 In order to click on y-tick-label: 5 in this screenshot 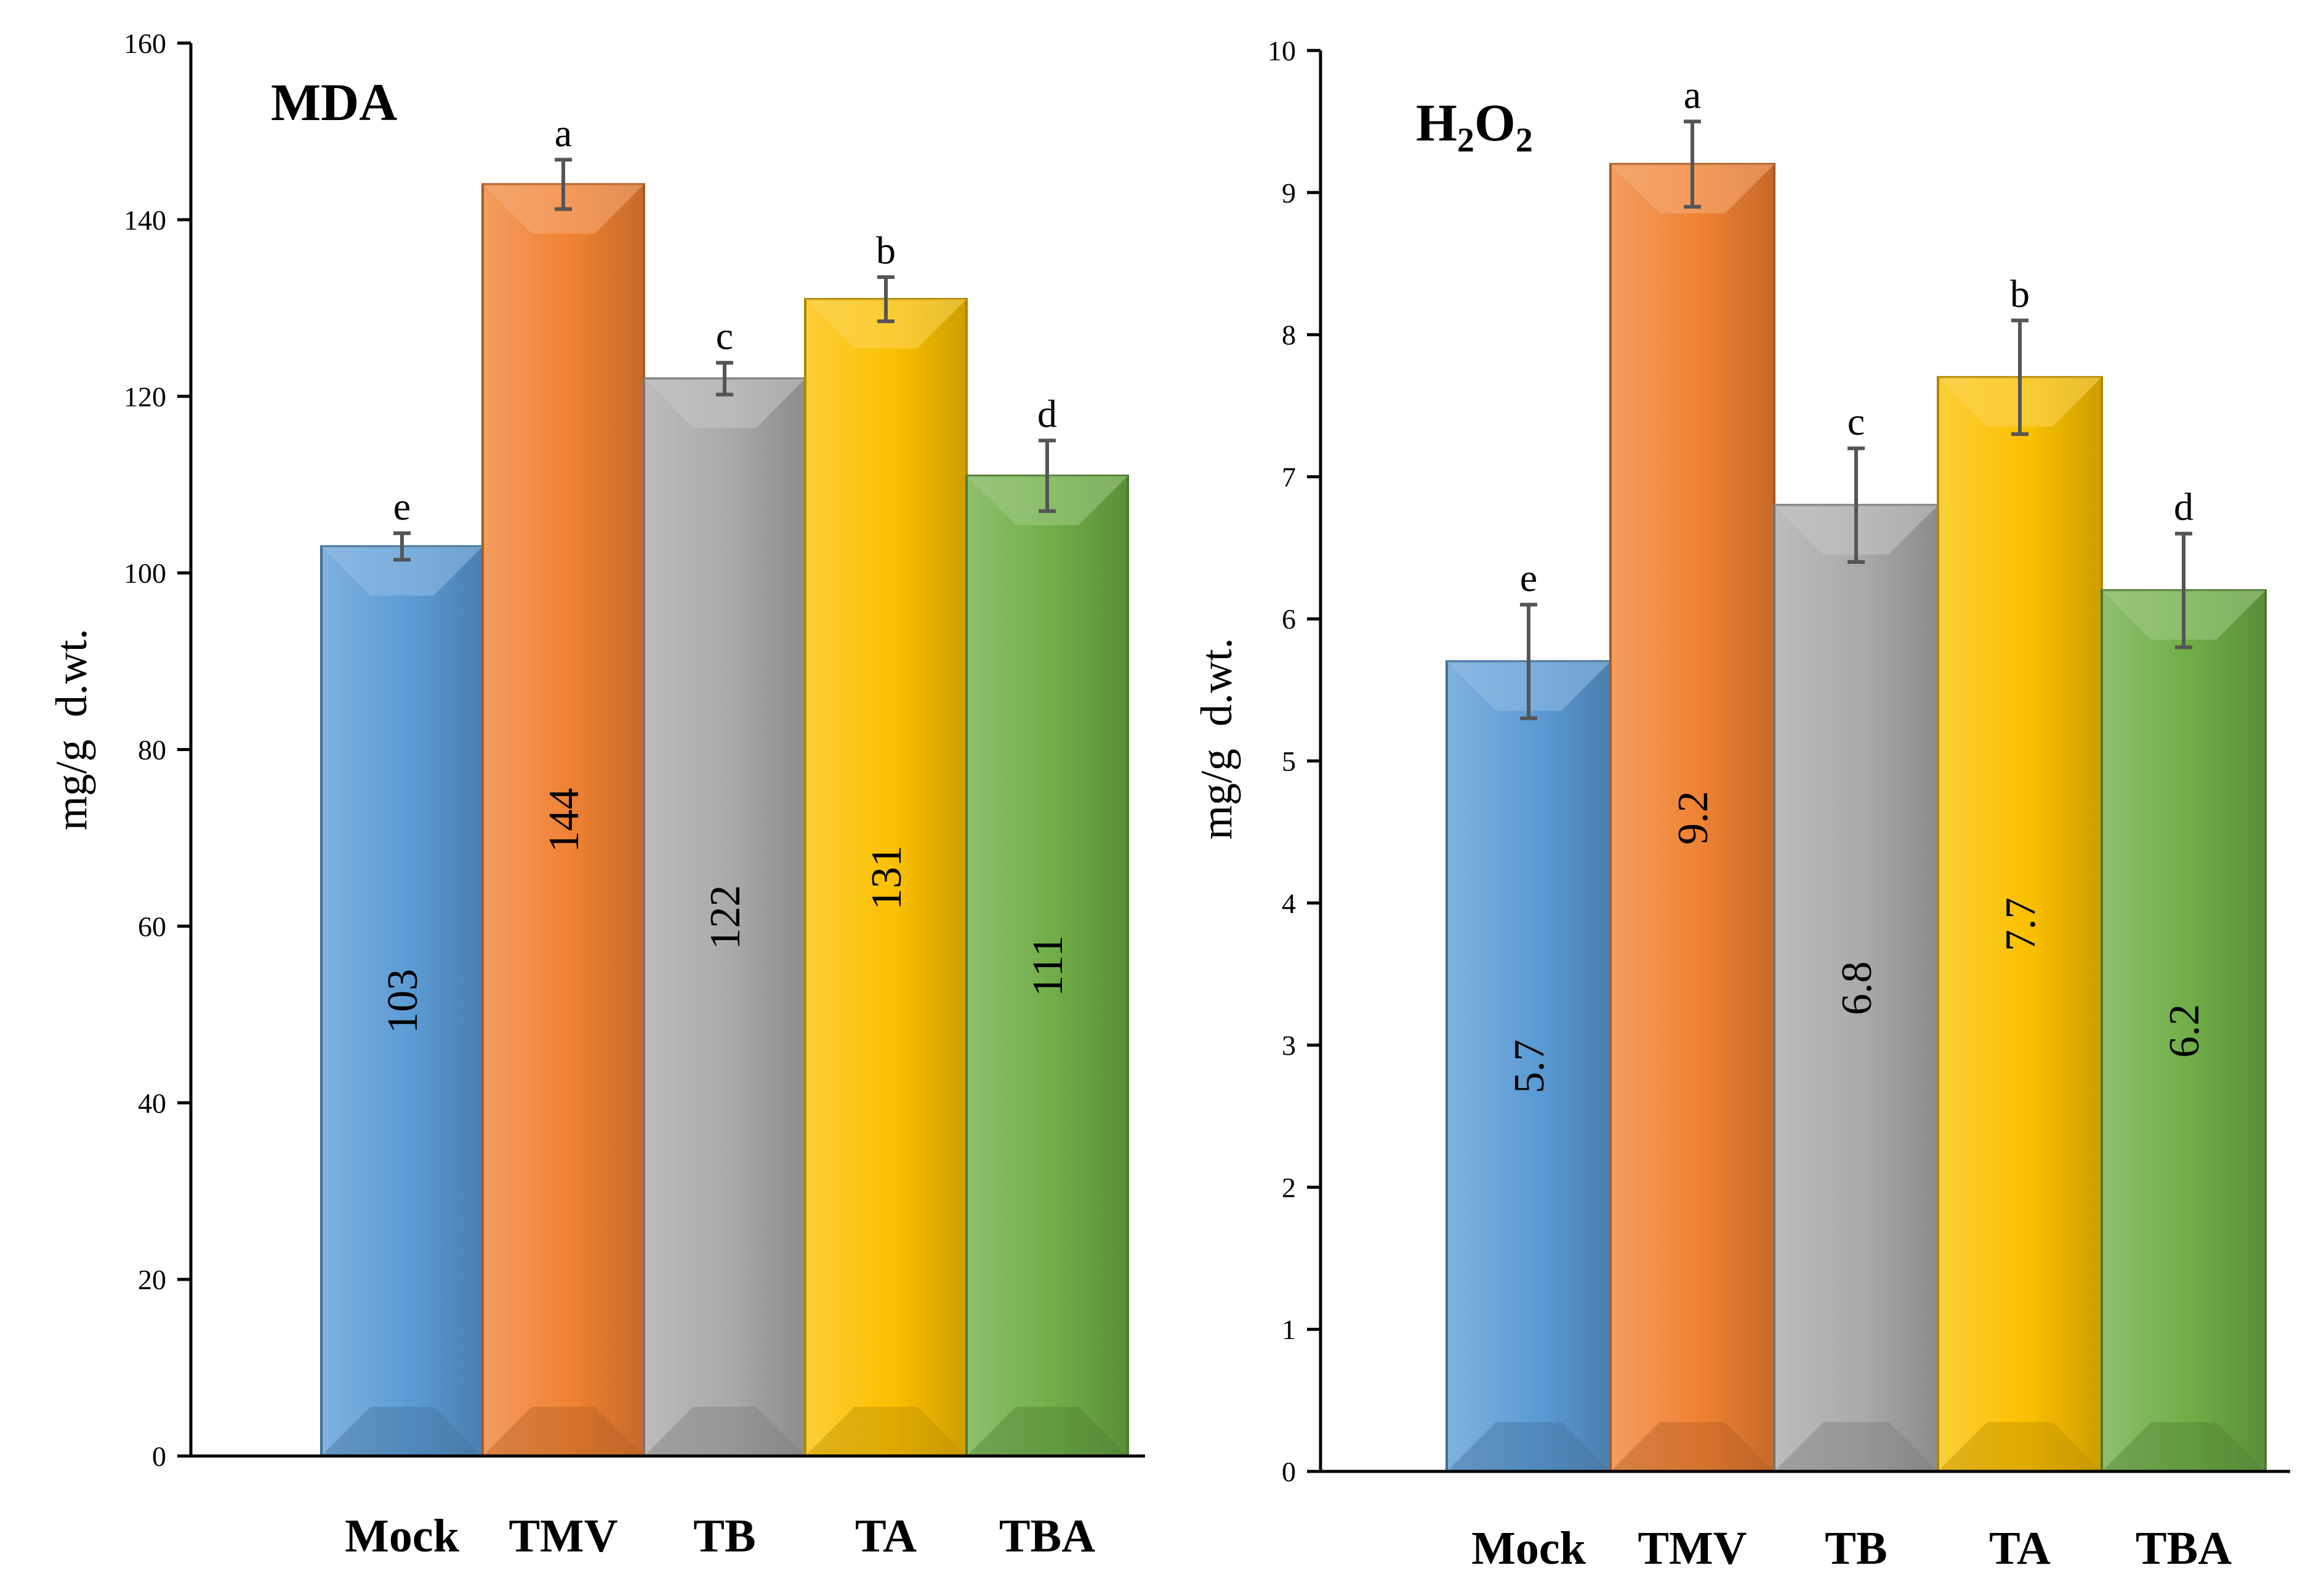, I will do `click(1289, 761)`.